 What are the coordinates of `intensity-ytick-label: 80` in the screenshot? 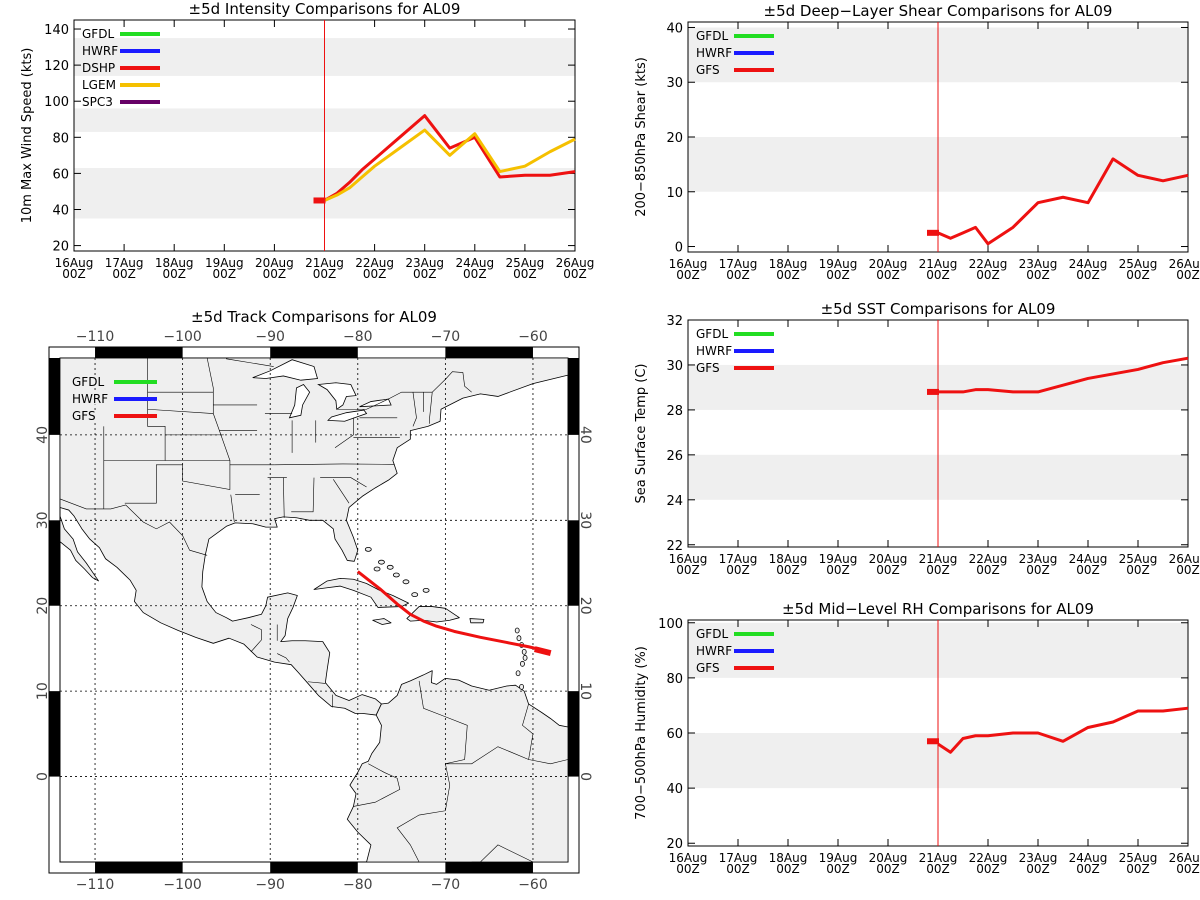 It's located at (60, 138).